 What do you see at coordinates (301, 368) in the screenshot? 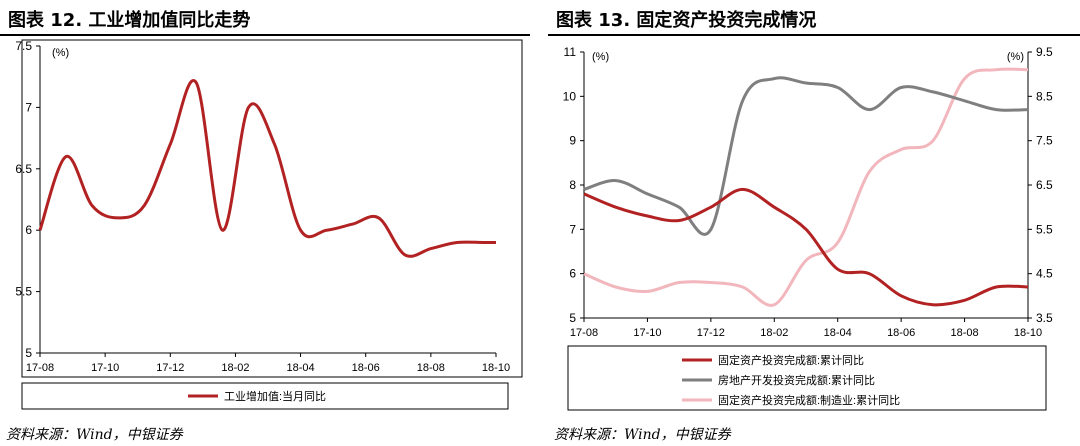
I see `left-x-tick-label: 18-04` at bounding box center [301, 368].